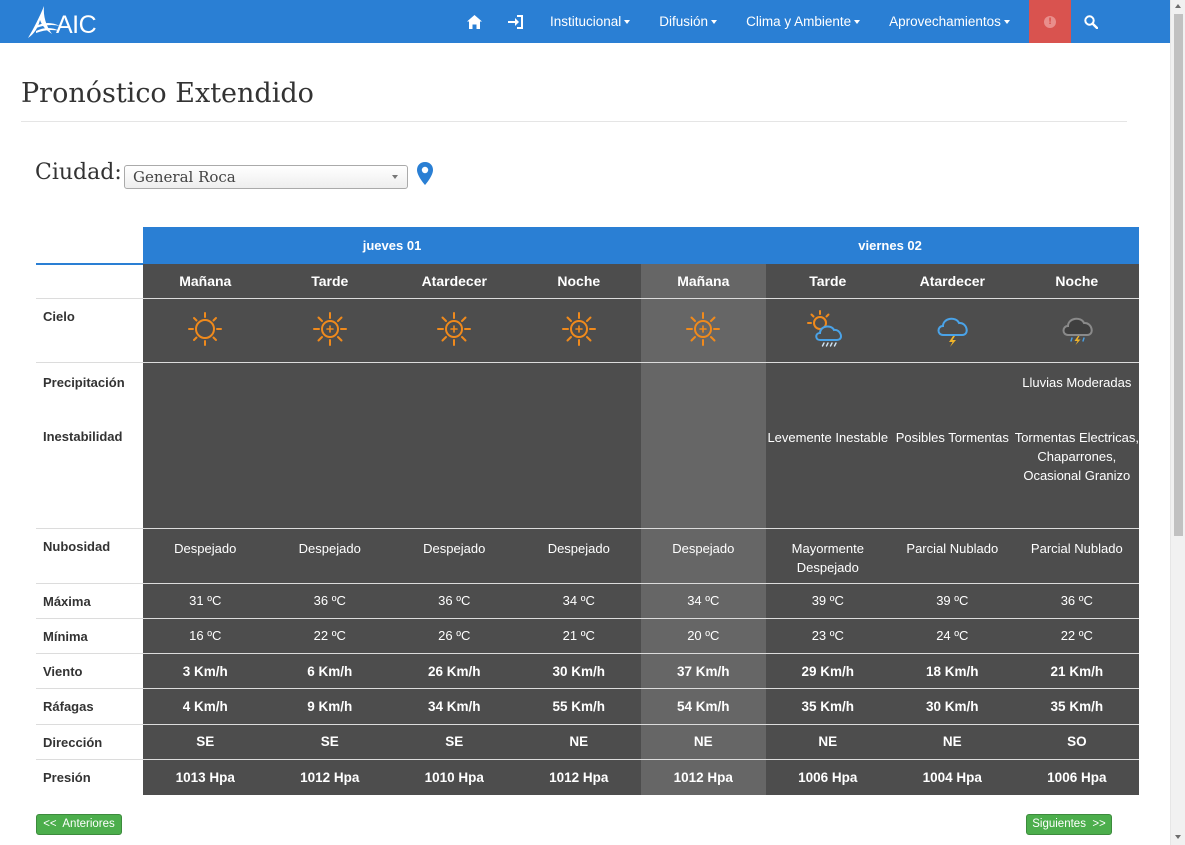  I want to click on logo: AIC, so click(61, 21).